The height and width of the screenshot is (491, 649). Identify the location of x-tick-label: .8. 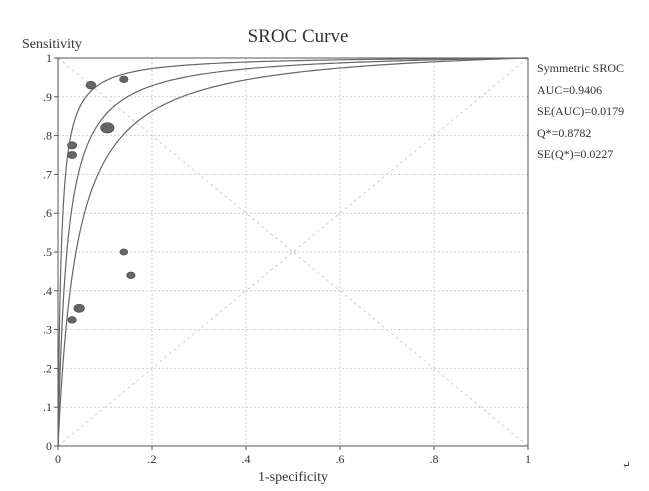
(434, 459).